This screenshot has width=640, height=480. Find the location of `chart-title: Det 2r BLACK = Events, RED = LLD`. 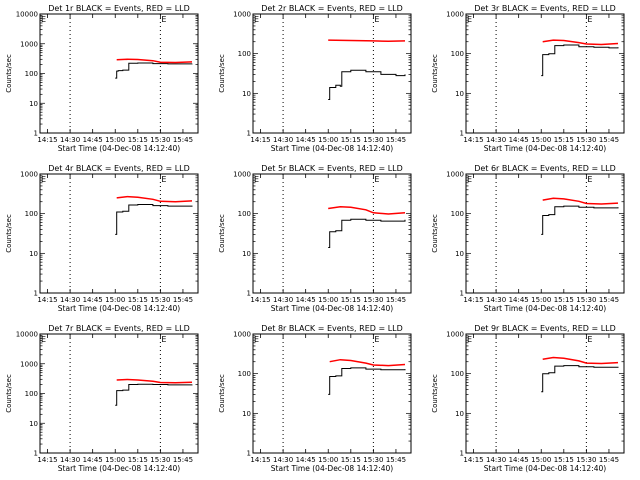

chart-title: Det 2r BLACK = Events, RED = LLD is located at coordinates (332, 8).